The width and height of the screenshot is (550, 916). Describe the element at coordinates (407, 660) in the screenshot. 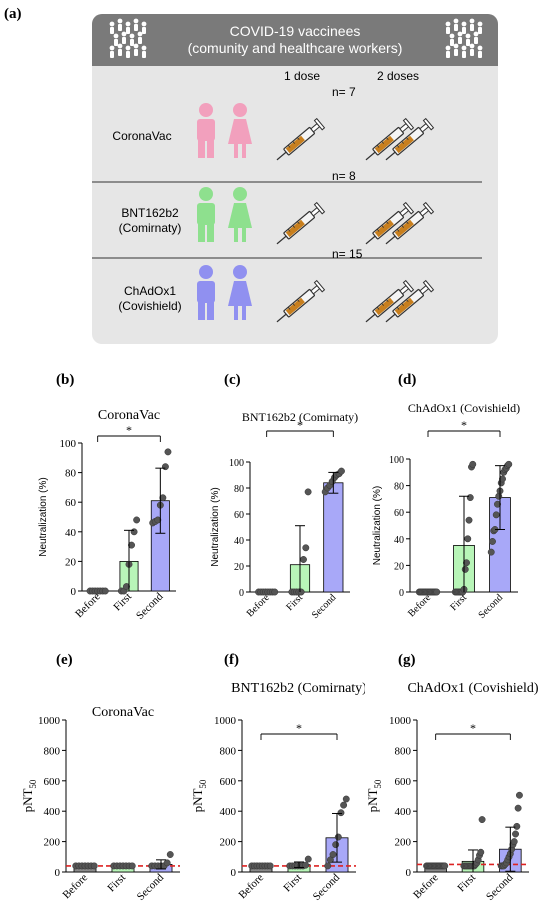

I see `panel-letter-g: (g)` at that location.